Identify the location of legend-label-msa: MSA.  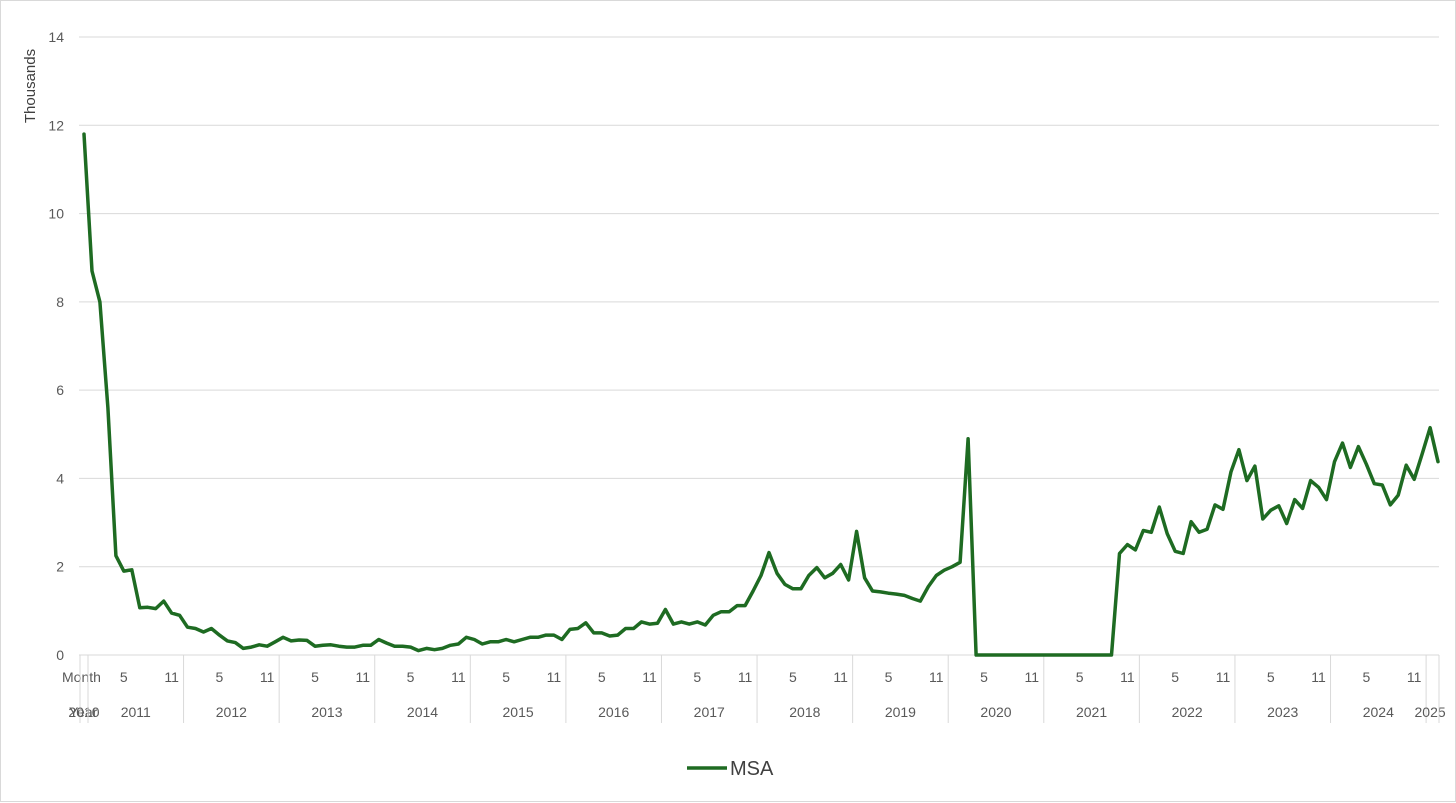
(752, 769).